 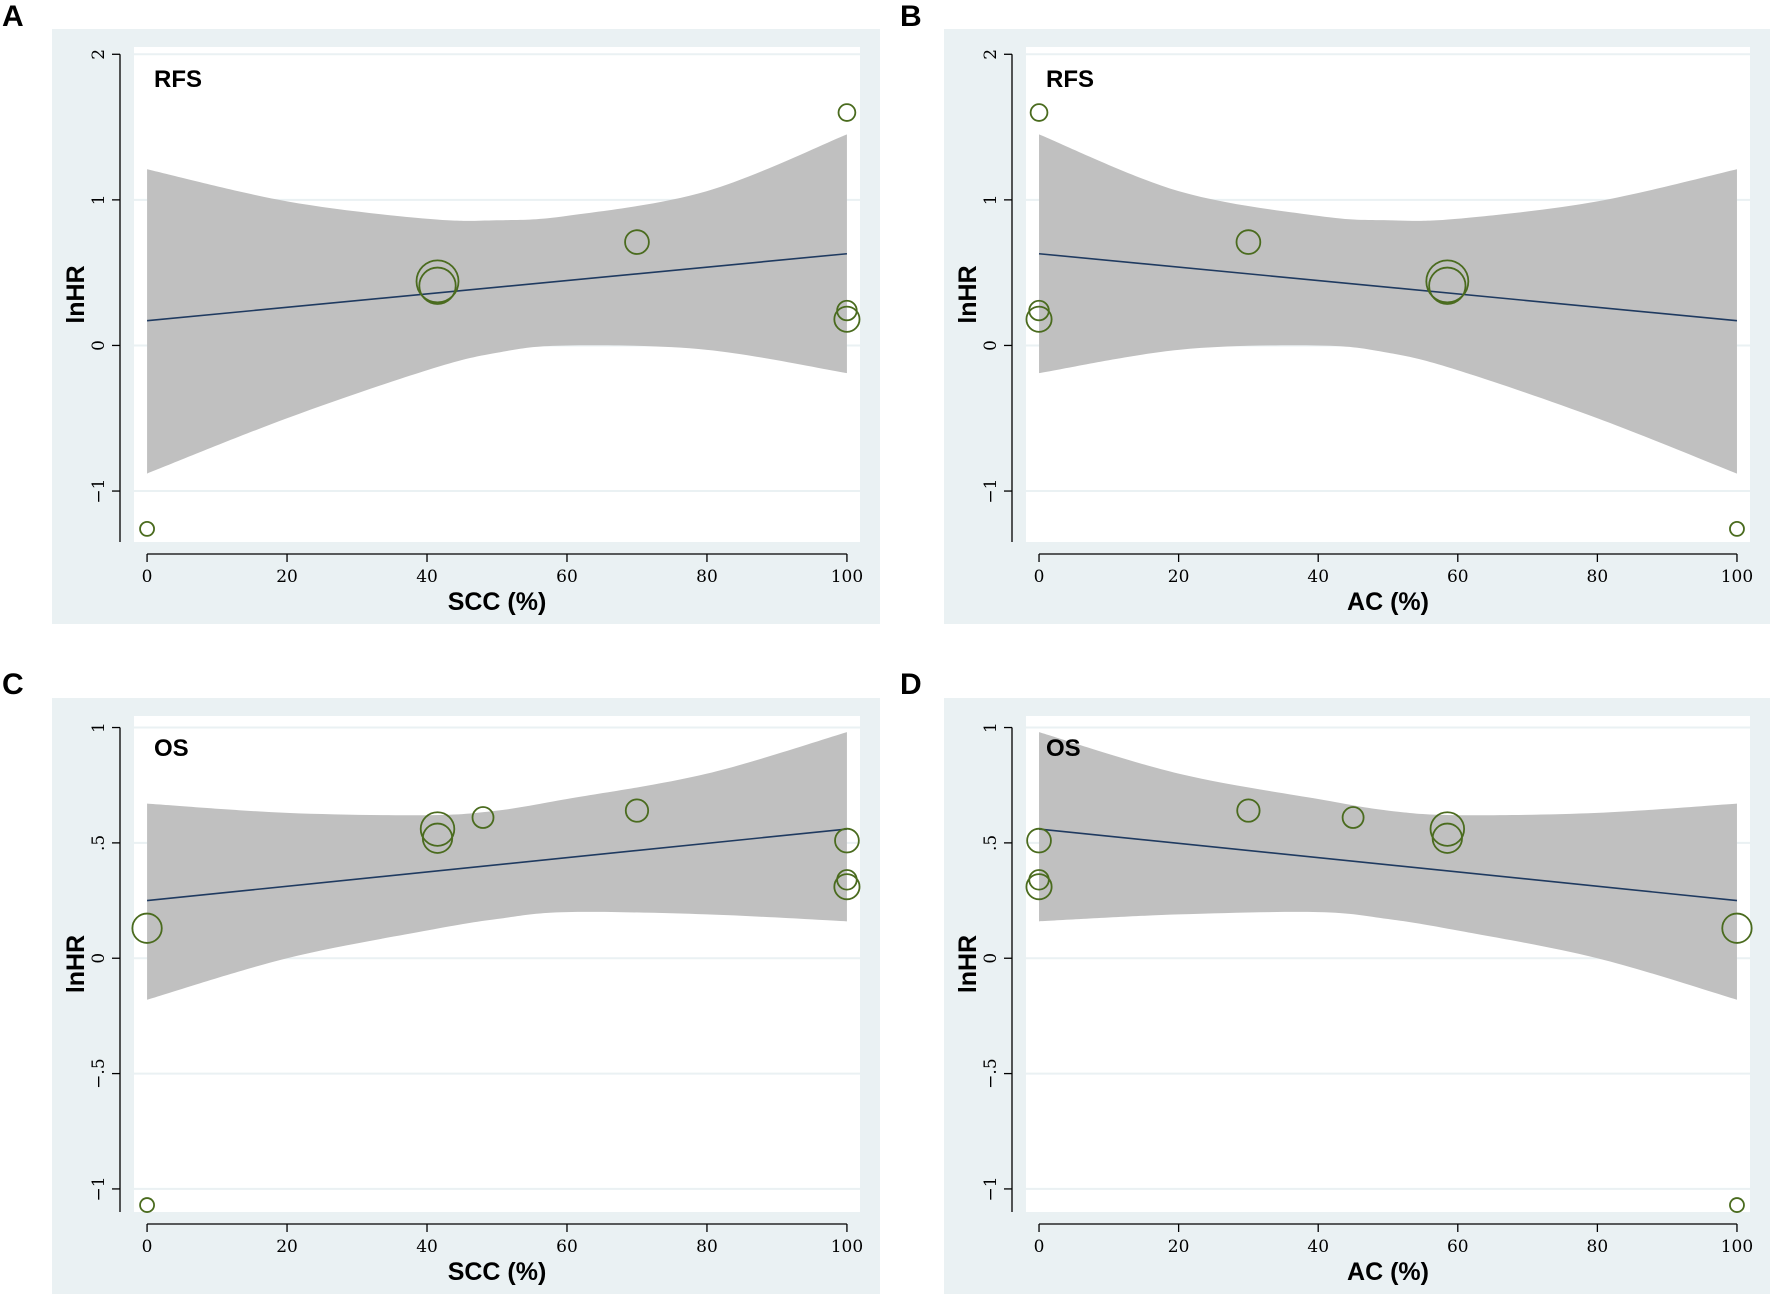 I want to click on panel-label-b: B, so click(x=911, y=16).